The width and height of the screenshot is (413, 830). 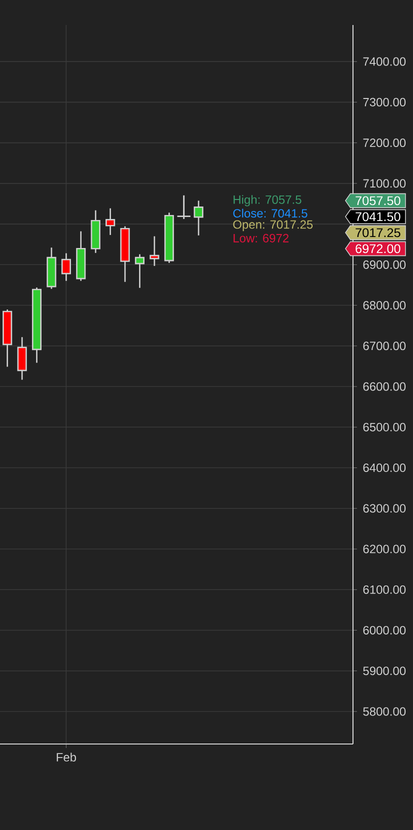 What do you see at coordinates (384, 143) in the screenshot?
I see `y-tick-label: 7200.00` at bounding box center [384, 143].